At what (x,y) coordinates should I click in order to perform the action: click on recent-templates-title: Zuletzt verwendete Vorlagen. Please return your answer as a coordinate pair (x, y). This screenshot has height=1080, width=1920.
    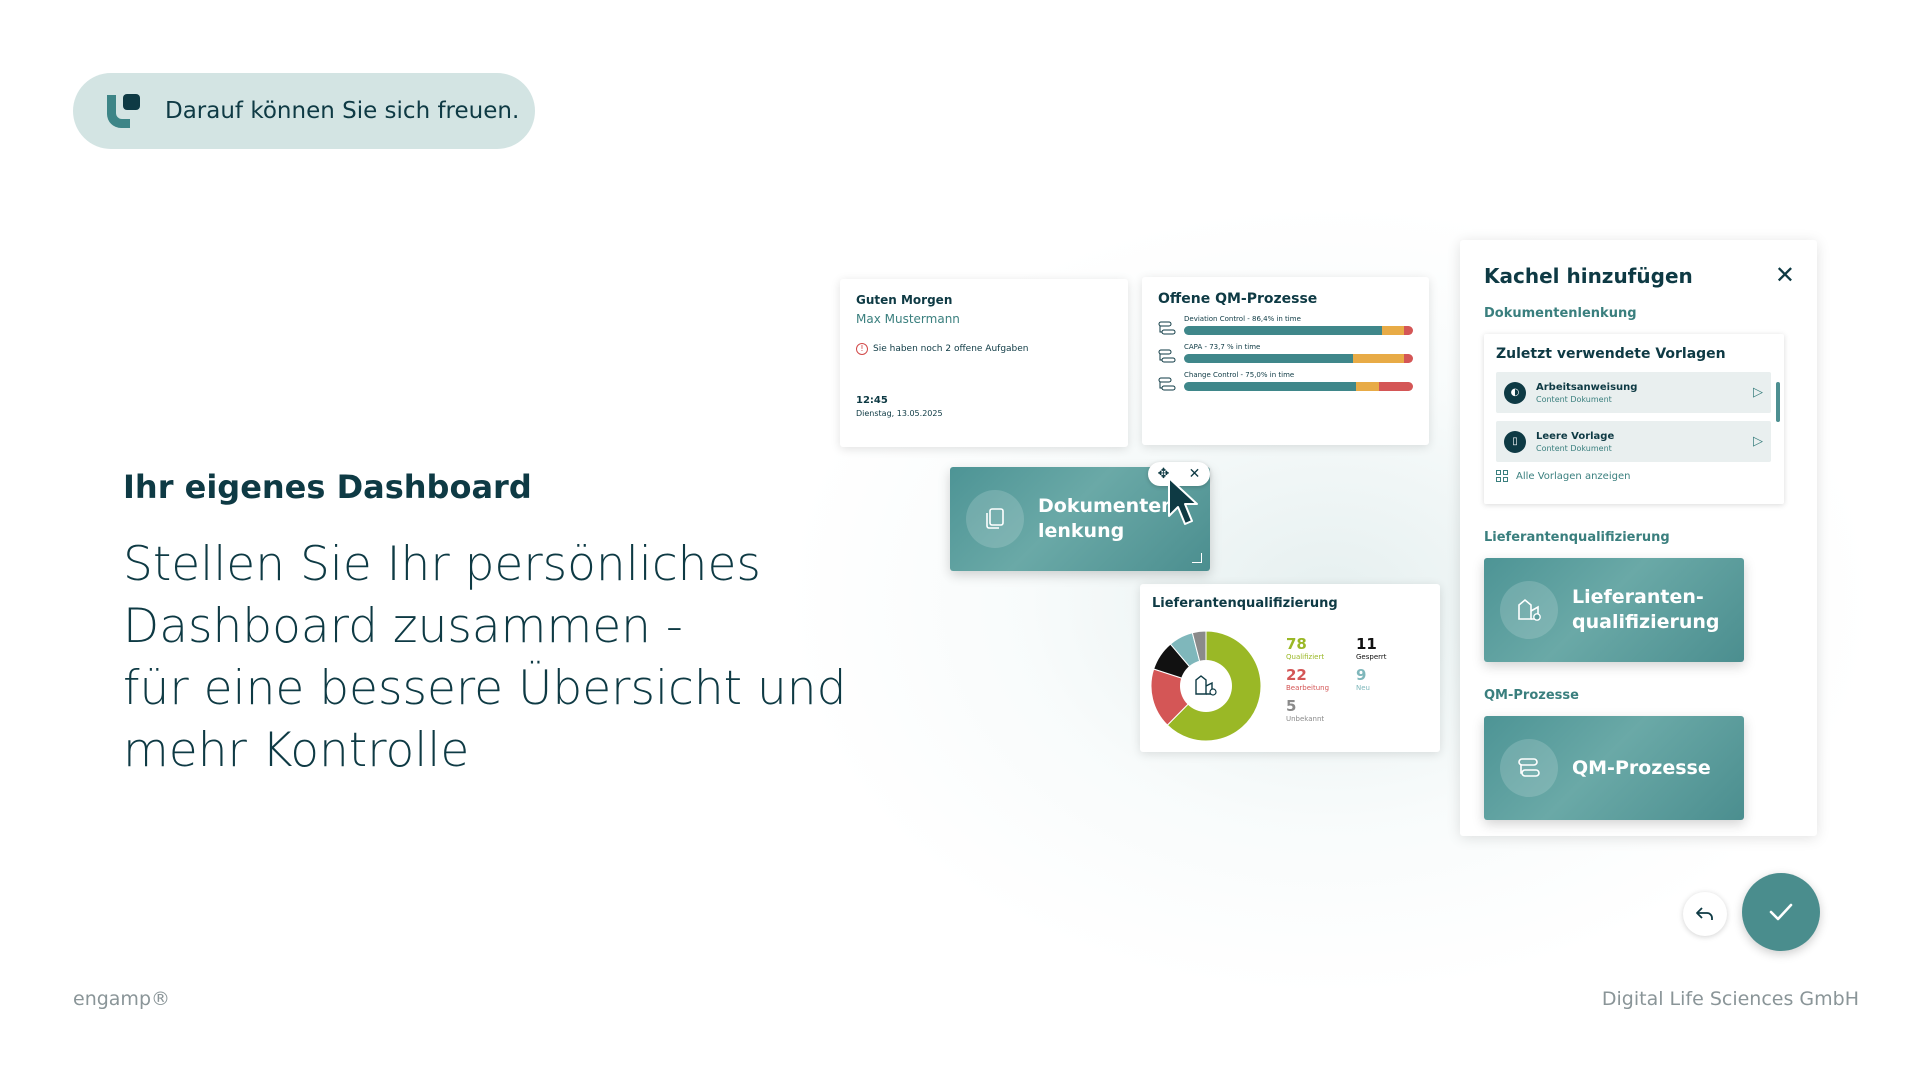
    Looking at the image, I should click on (1611, 354).